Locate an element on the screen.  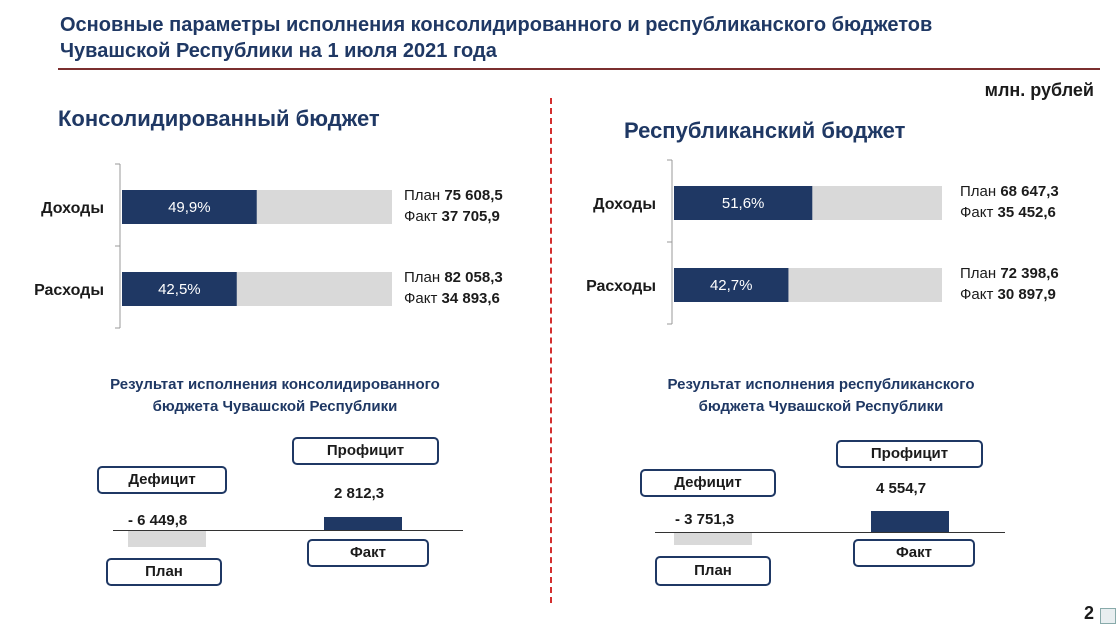
republican-fact-box: Факт is located at coordinates (914, 553).